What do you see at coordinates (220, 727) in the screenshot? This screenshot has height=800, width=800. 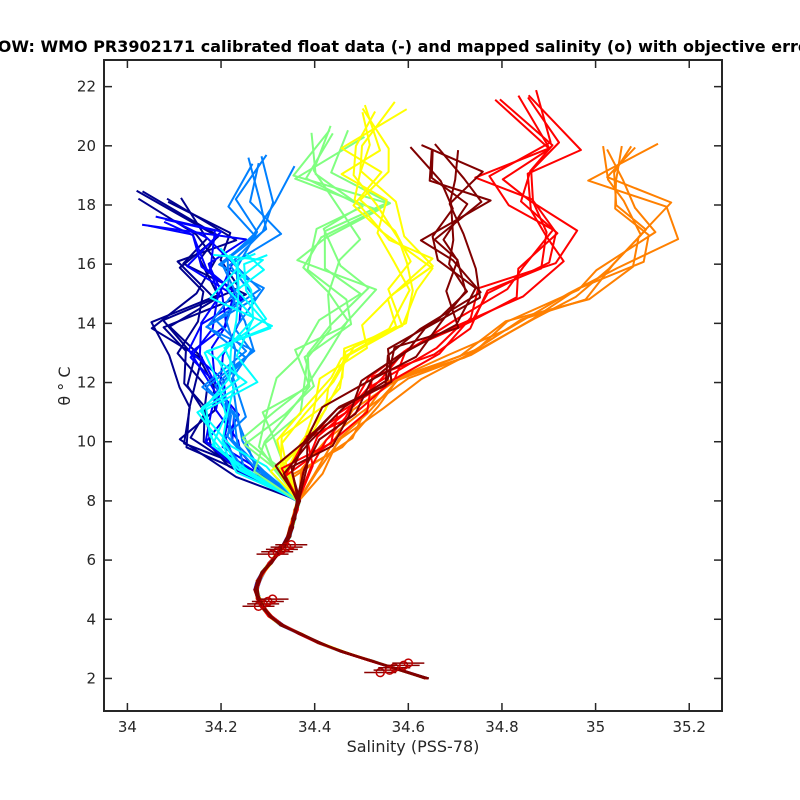 I see `x-tick-label-1: 34.2` at bounding box center [220, 727].